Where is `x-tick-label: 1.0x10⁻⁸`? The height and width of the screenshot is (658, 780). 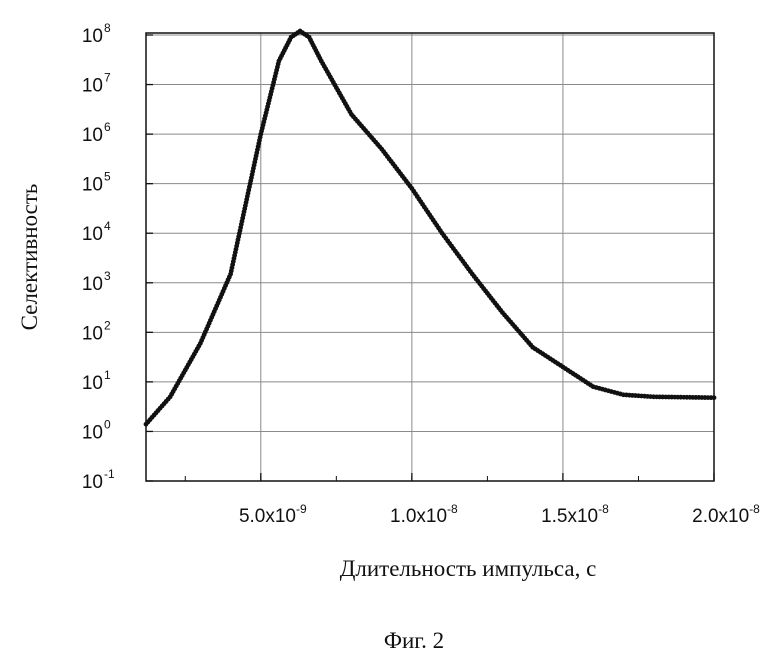
x-tick-label: 1.0x10⁻⁸ is located at coordinates (424, 514).